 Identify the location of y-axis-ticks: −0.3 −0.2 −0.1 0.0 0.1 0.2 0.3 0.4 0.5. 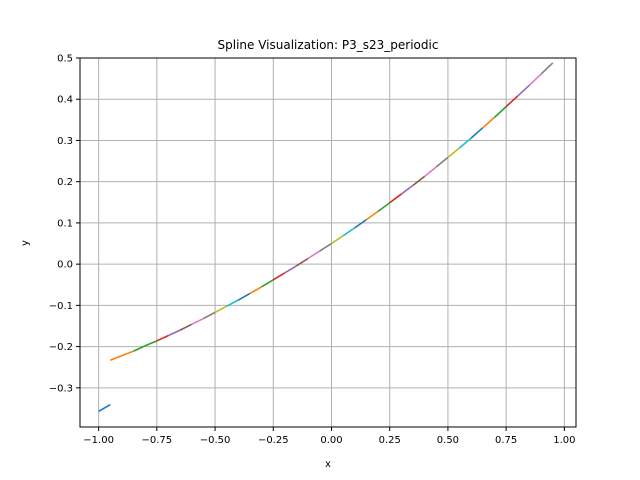
(64, 224).